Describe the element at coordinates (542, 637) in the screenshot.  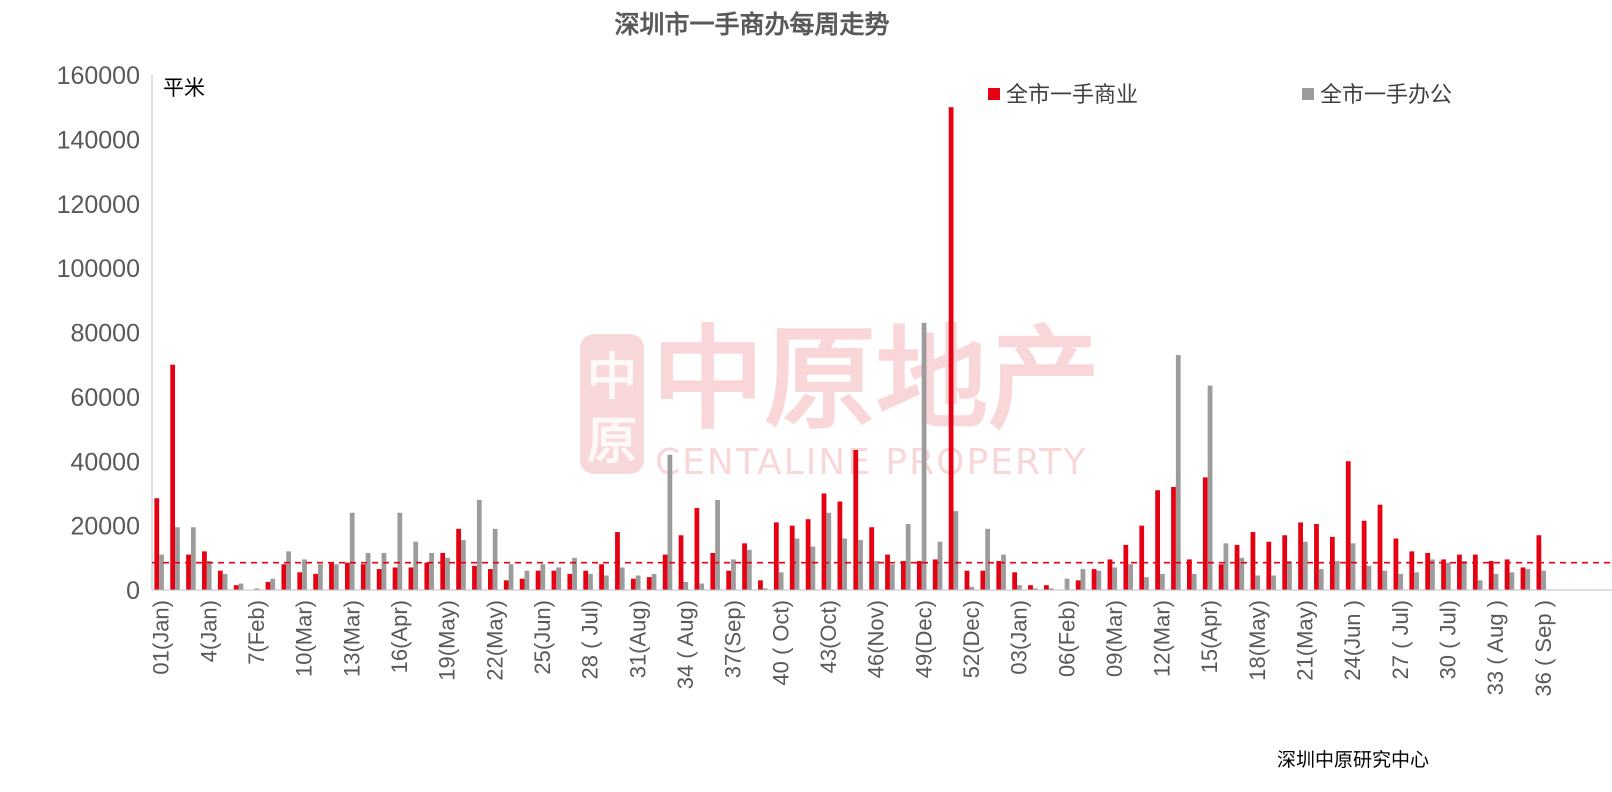
I see `x-tick-label: 25(Jun)` at that location.